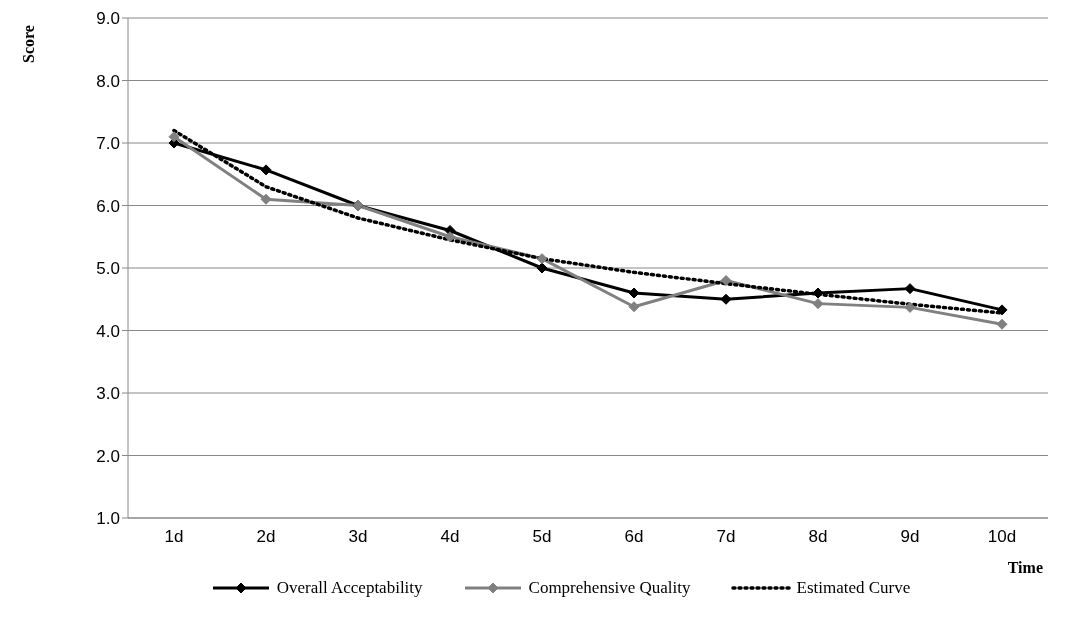  I want to click on y-tick-label: 9.0, so click(108, 19).